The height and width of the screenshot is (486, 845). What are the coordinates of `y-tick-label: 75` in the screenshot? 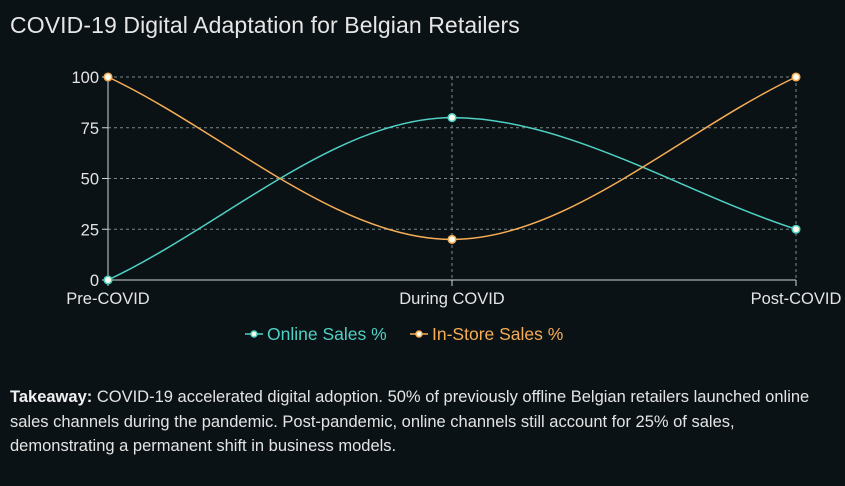 It's located at (90, 129).